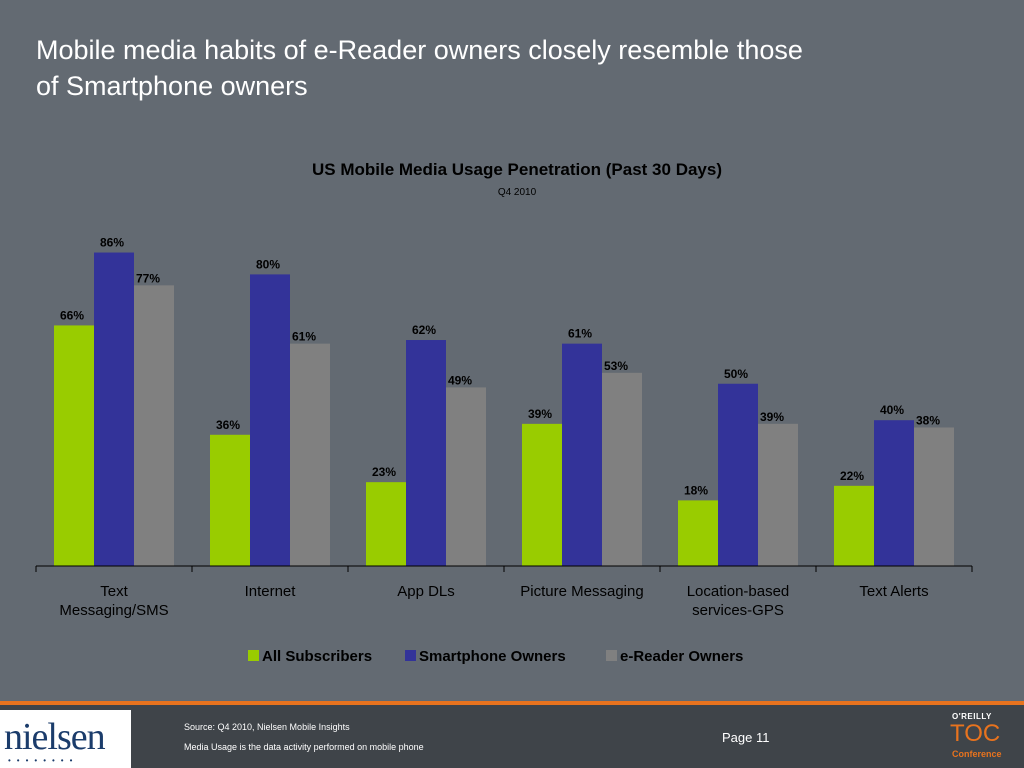 The width and height of the screenshot is (1024, 768). I want to click on category-label-3: Picture Messaging, so click(581, 591).